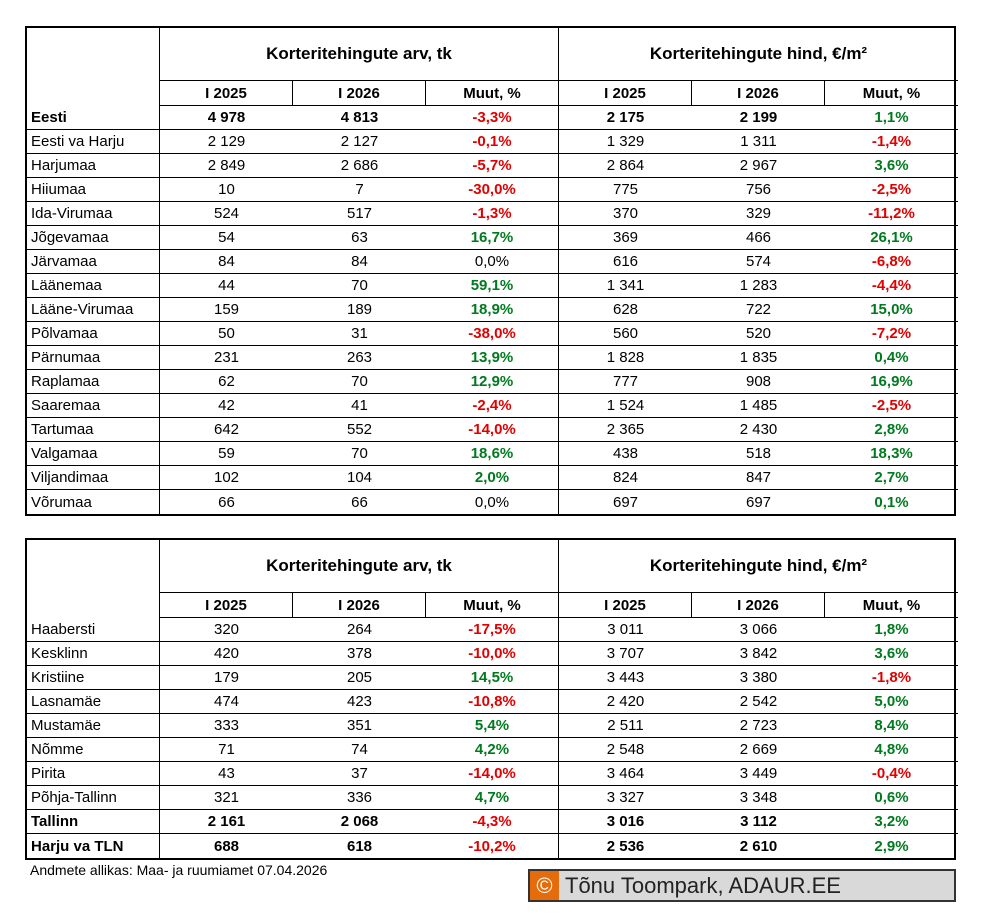 Image resolution: width=982 pixels, height=924 pixels. What do you see at coordinates (226, 798) in the screenshot?
I see `value-cell: 321` at bounding box center [226, 798].